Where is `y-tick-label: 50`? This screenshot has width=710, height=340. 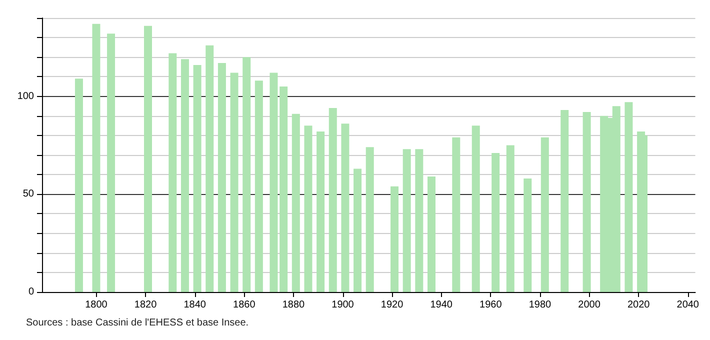 y-tick-label: 50 is located at coordinates (28, 194).